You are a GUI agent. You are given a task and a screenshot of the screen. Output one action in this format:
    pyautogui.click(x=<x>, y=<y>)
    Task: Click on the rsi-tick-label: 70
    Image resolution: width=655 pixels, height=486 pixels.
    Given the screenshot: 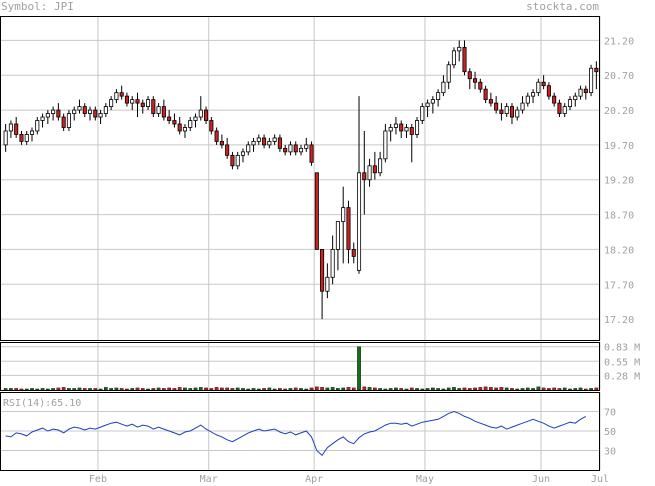 What is the action you would take?
    pyautogui.click(x=610, y=413)
    